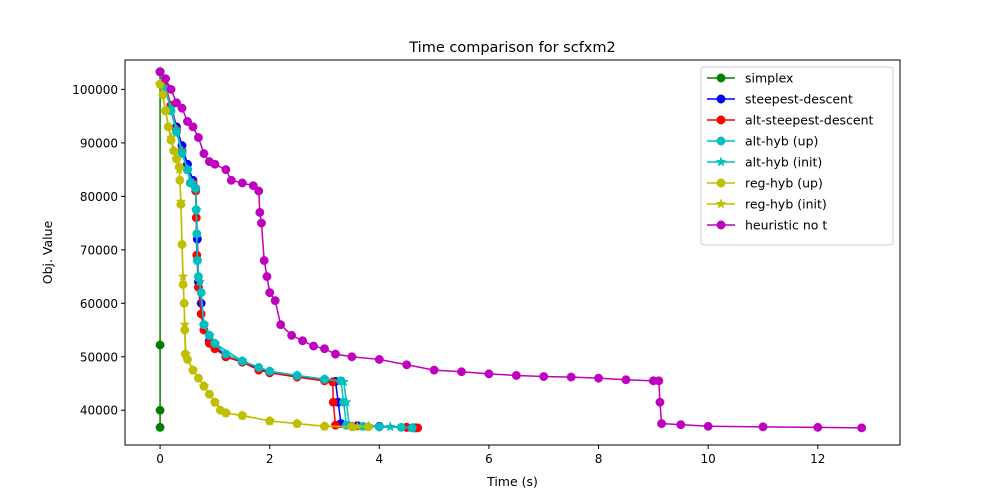 This screenshot has width=1000, height=500. What do you see at coordinates (99, 357) in the screenshot?
I see `y-tick-label: 50000` at bounding box center [99, 357].